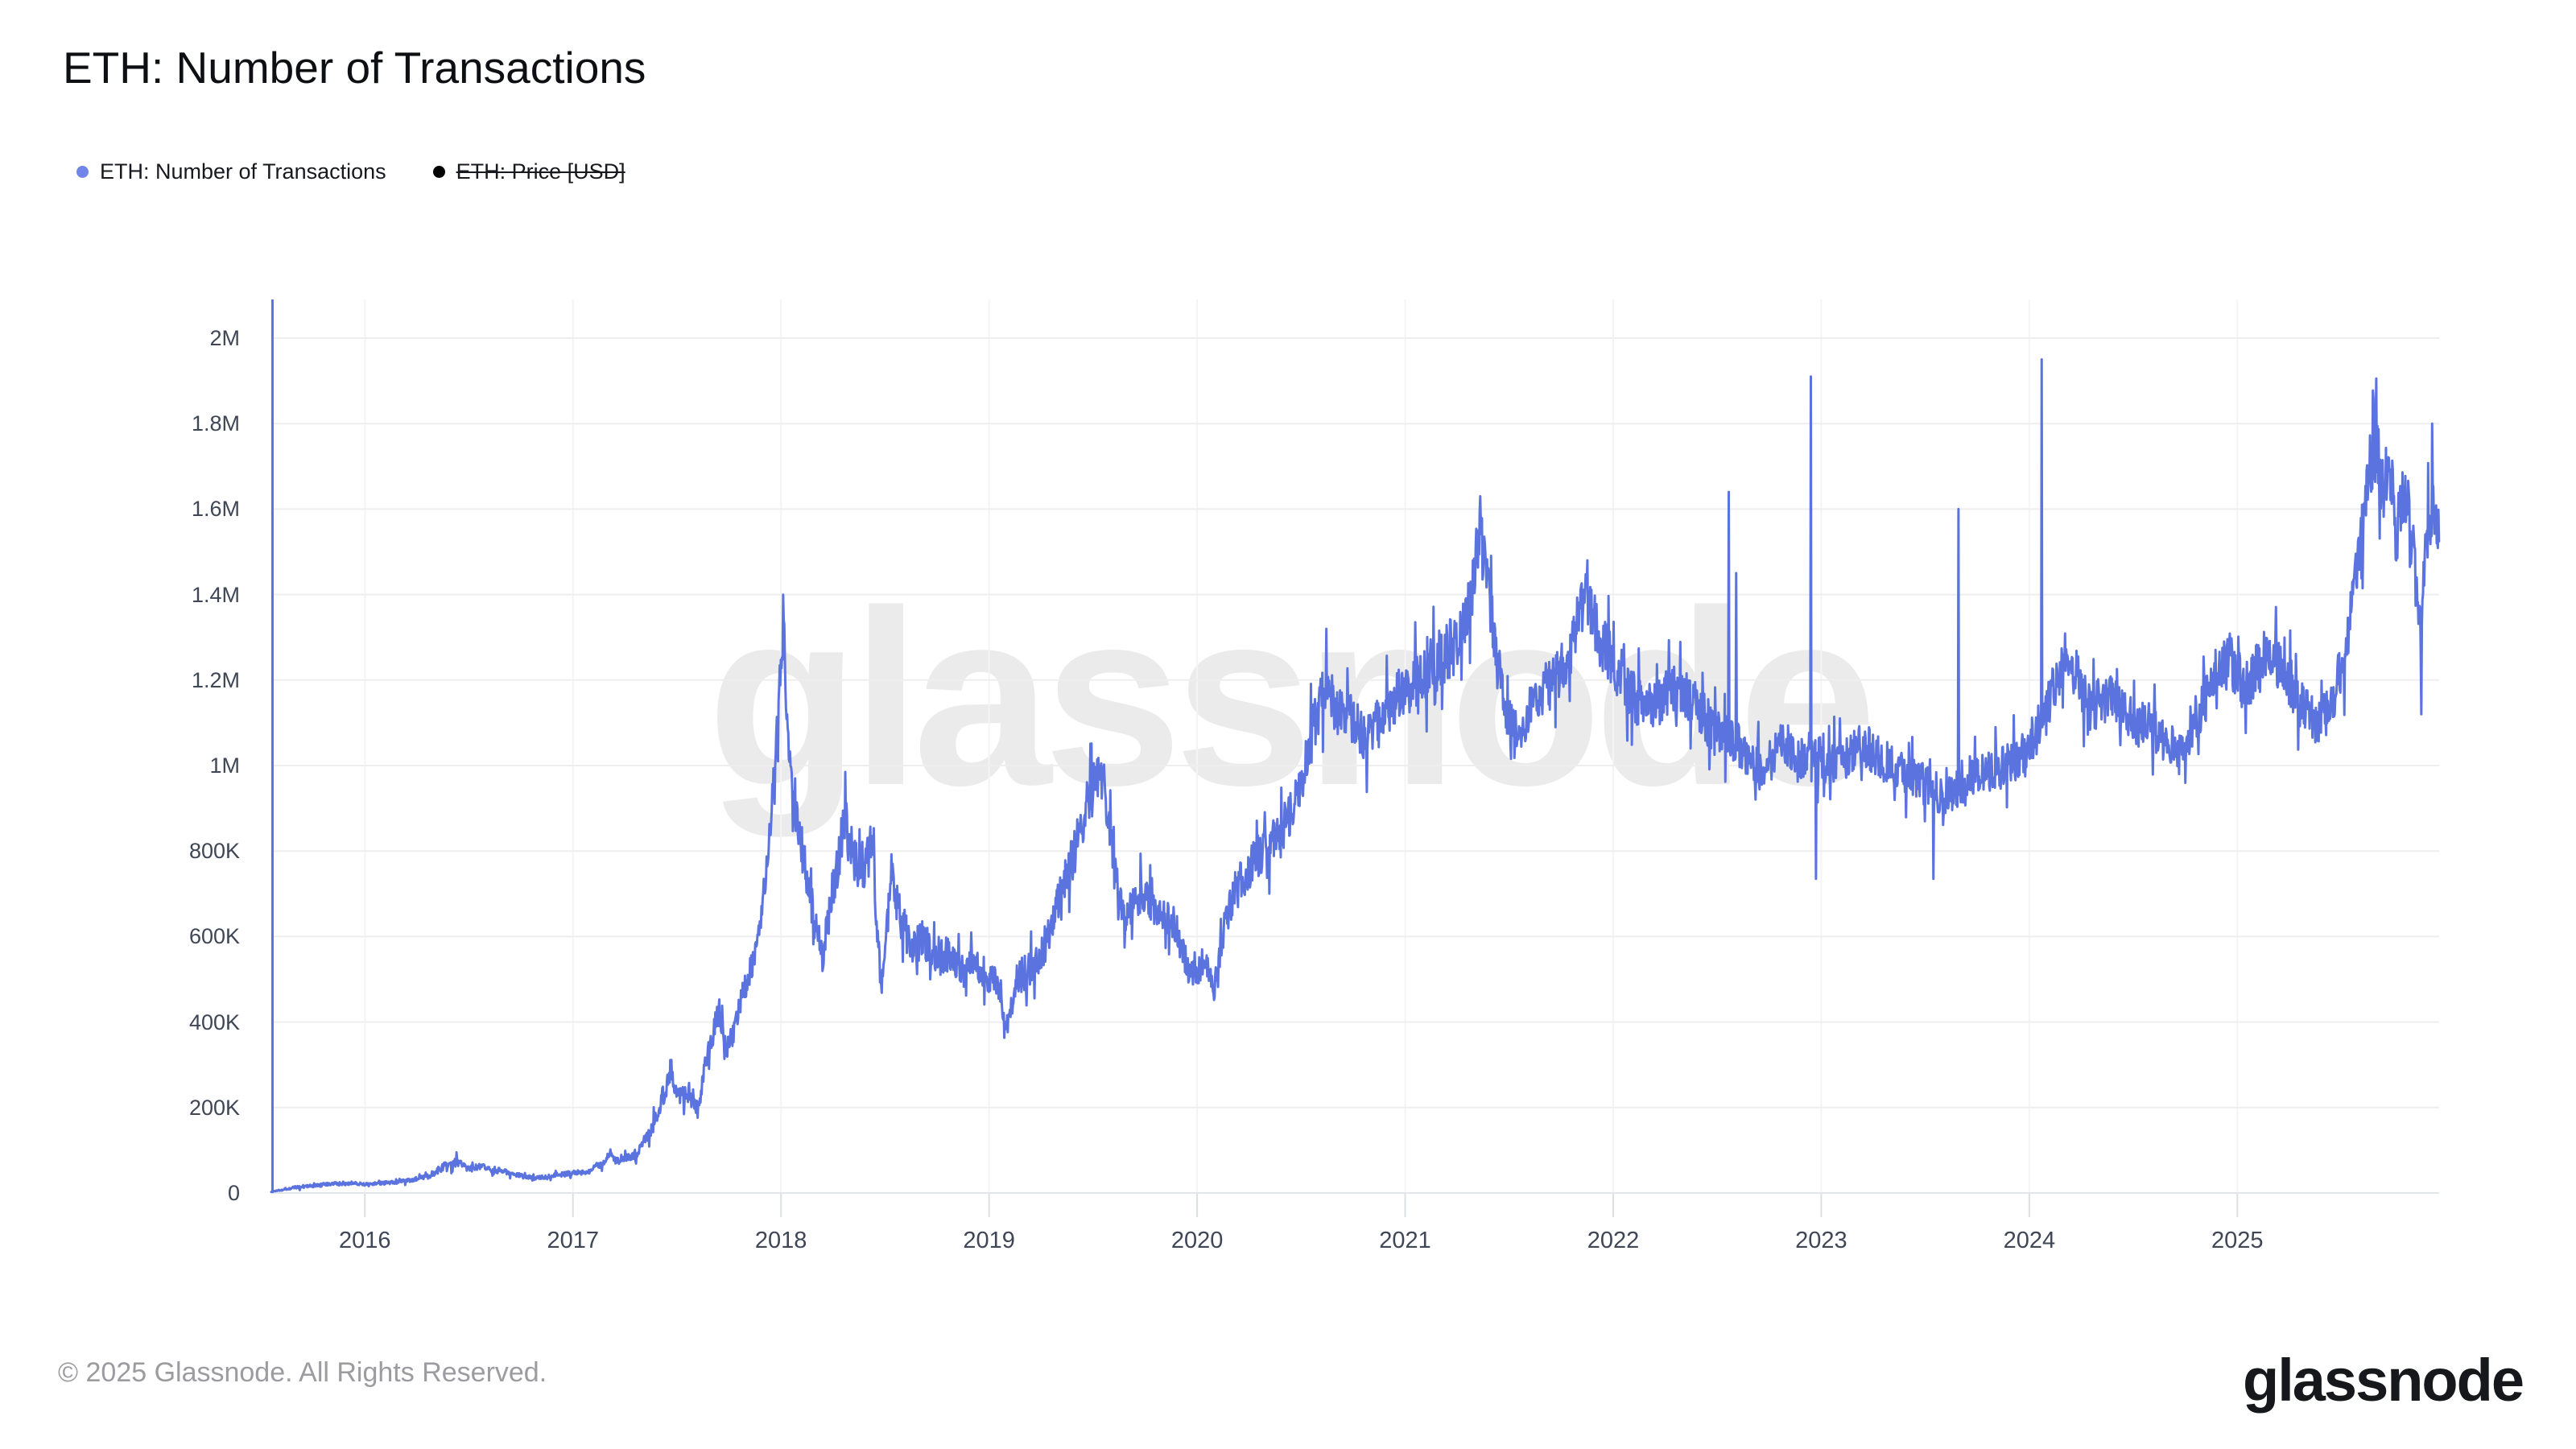 This screenshot has width=2576, height=1449. I want to click on legend-item-price: ETH: Price [USD], so click(528, 171).